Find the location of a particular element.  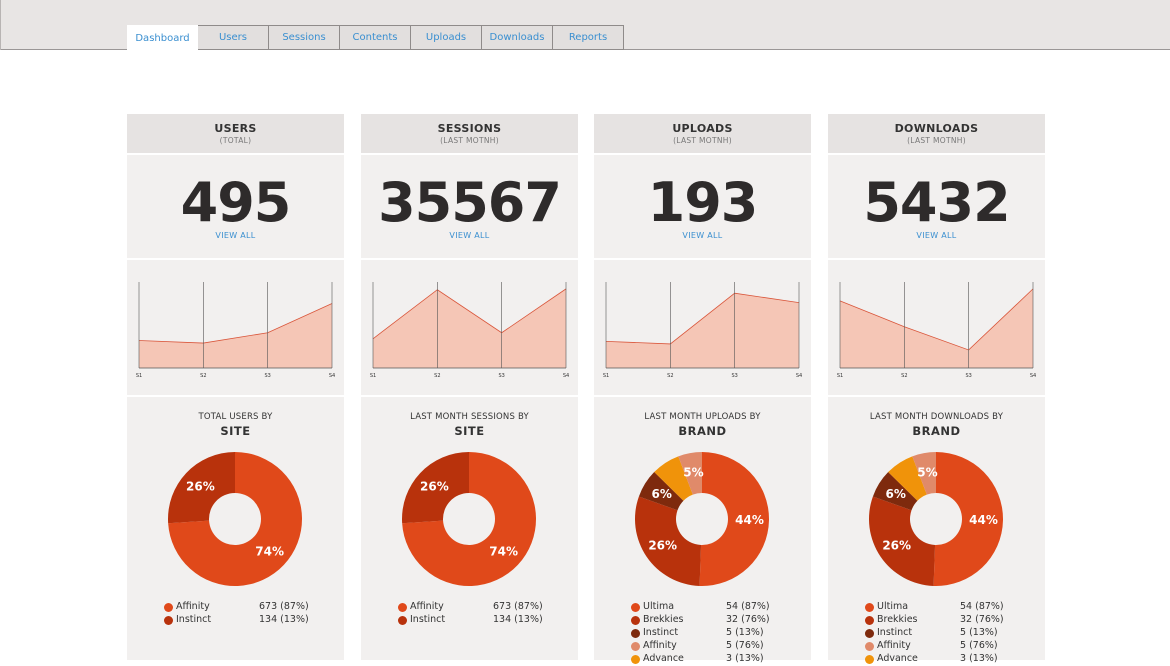

pie-legend: Affinity 673 (87%) Instinct 134 (13%) is located at coordinates (473, 614).